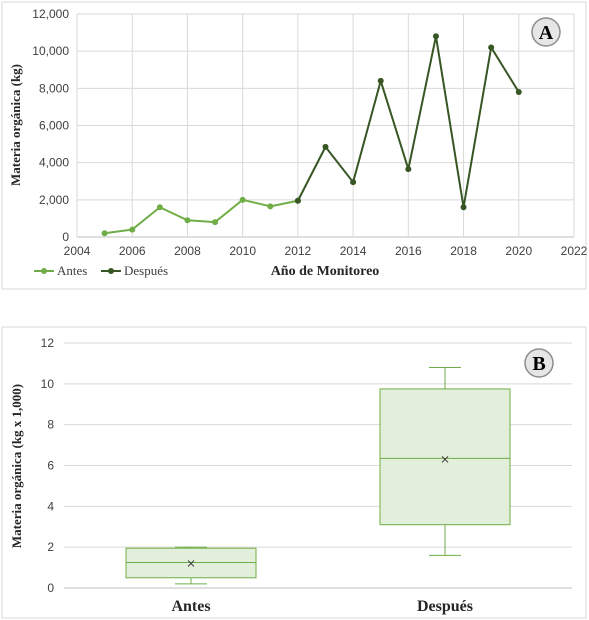 This screenshot has height=620, width=589. Describe the element at coordinates (146, 270) in the screenshot. I see `legend-despues-label: Después` at that location.